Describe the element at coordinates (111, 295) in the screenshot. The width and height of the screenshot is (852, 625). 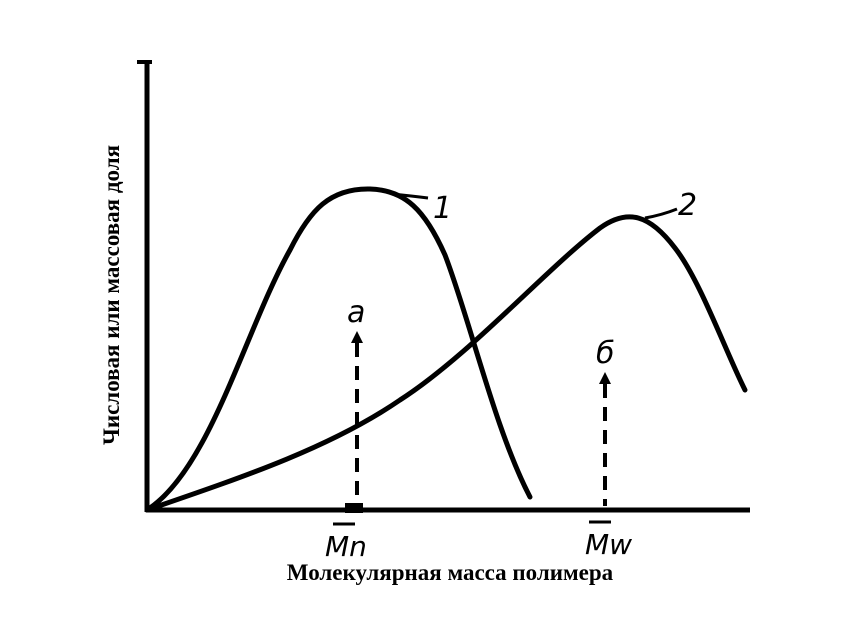
I see `y-axis-label: Числовая или массовая доля` at that location.